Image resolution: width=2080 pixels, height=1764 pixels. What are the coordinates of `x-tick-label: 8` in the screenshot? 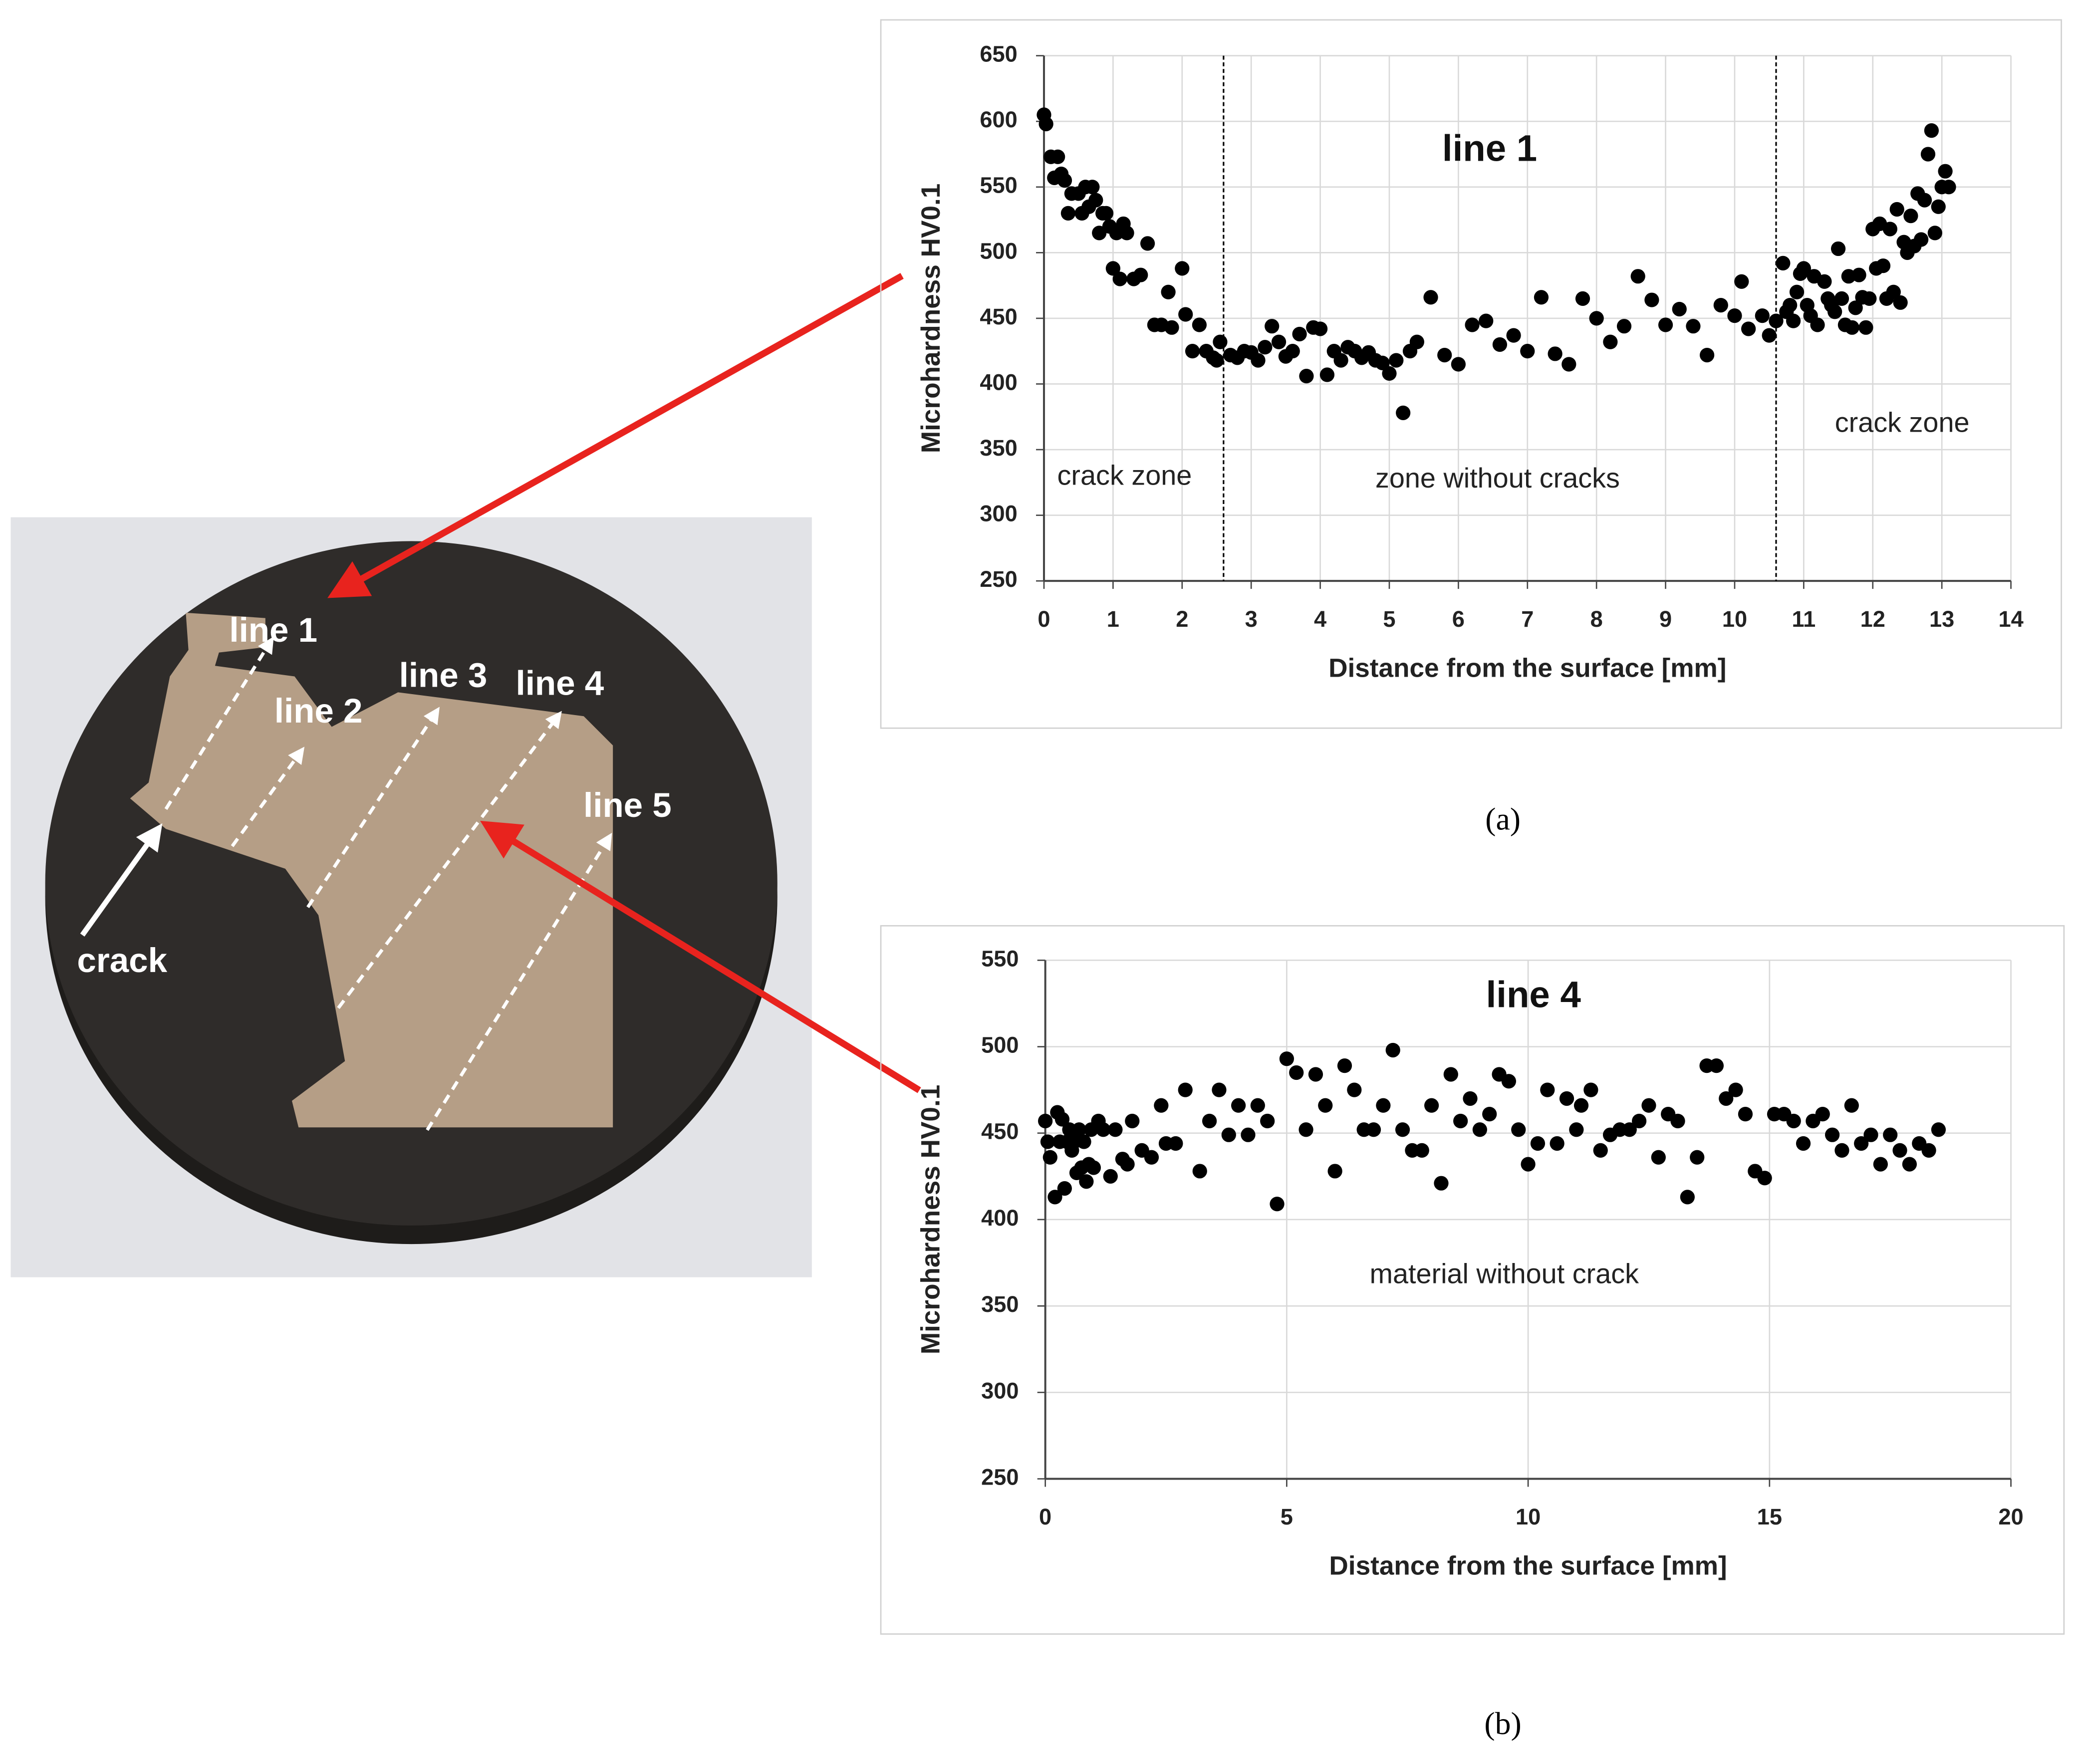 It's located at (1596, 619).